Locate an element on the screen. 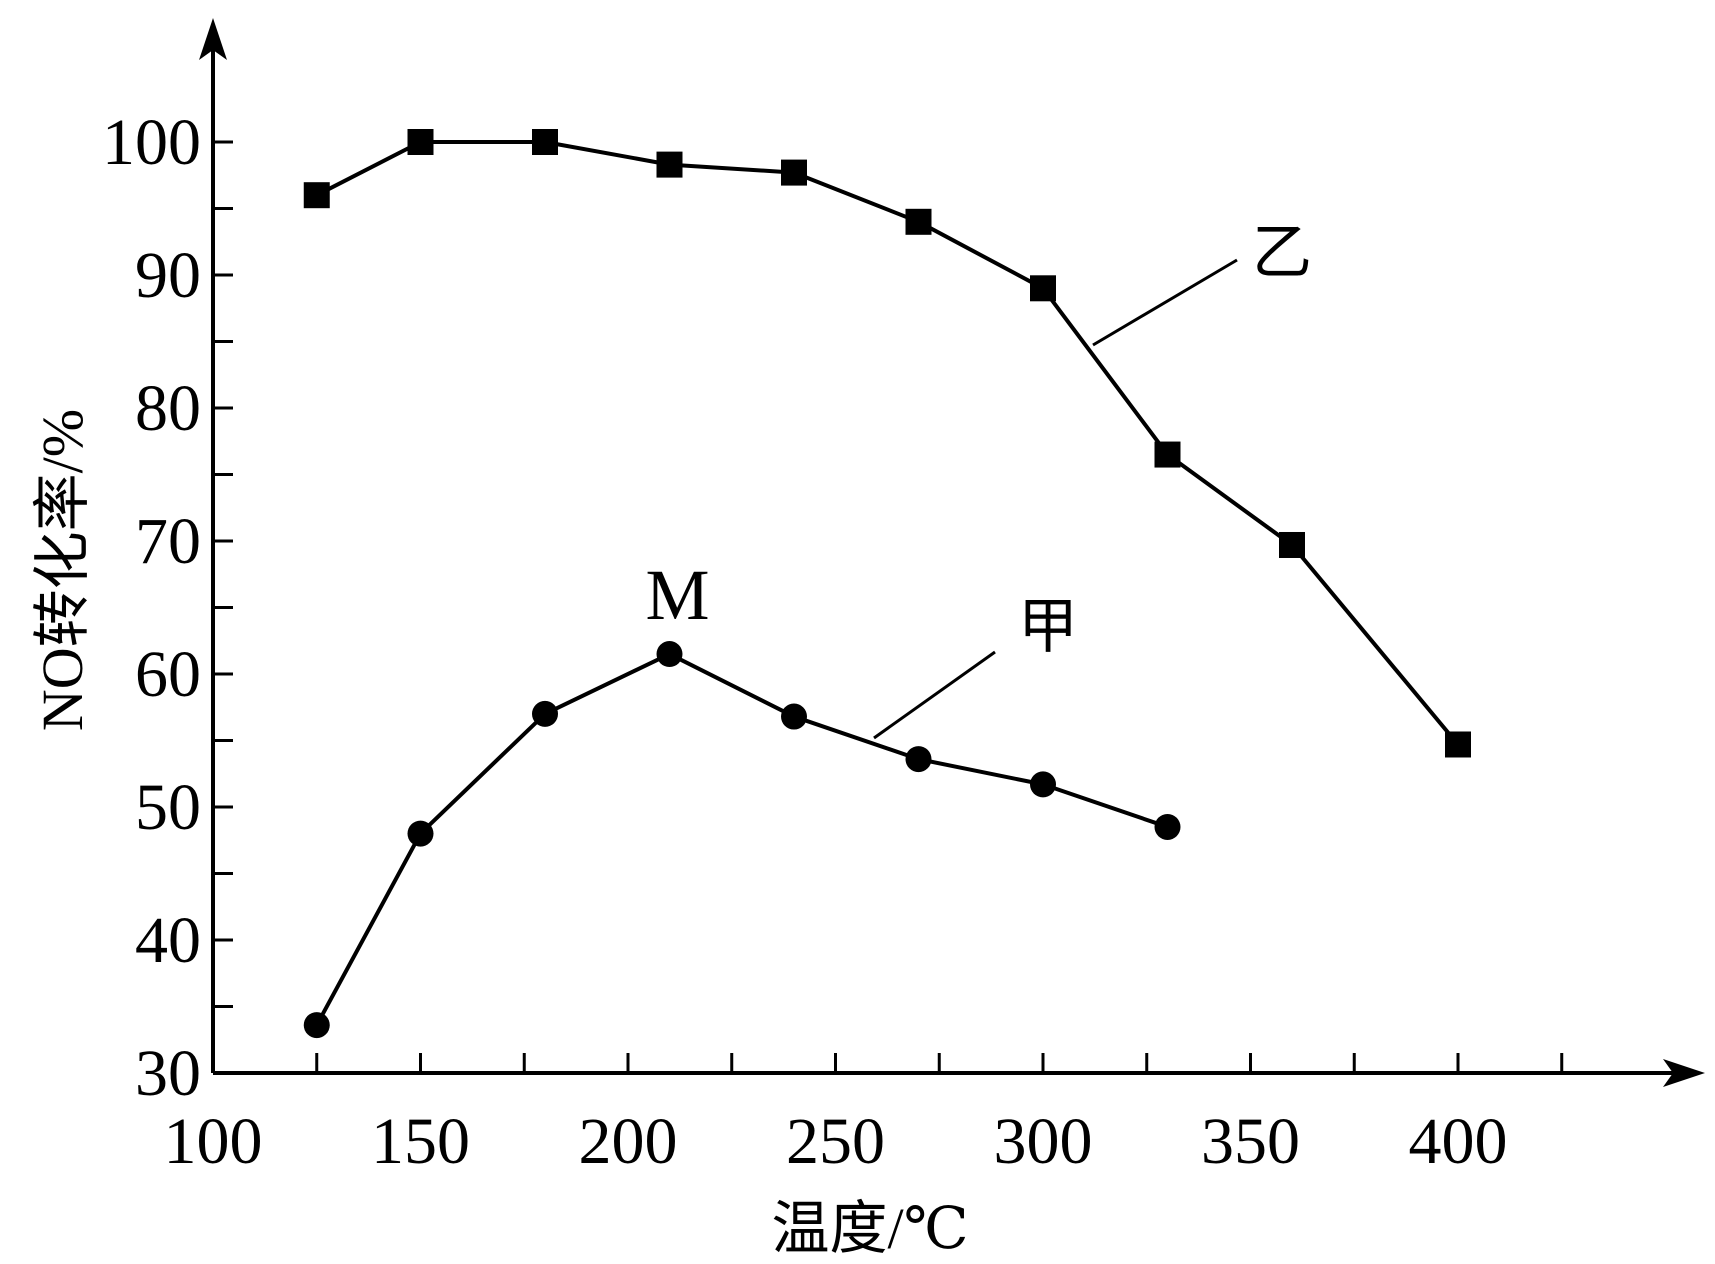 This screenshot has height=1264, width=1715. x-tick-label: 200 is located at coordinates (628, 1141).